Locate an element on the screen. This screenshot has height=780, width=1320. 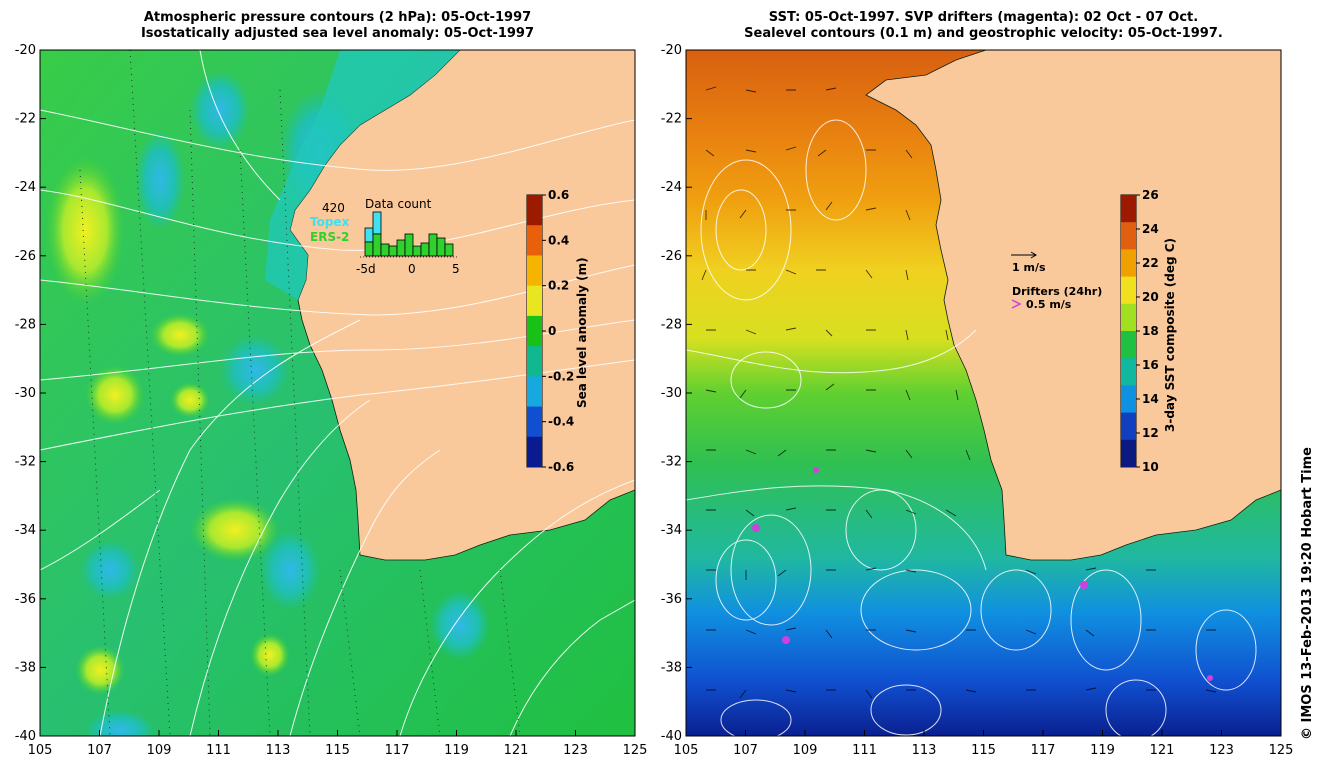
left-xtick-label: 121 is located at coordinates (516, 750).